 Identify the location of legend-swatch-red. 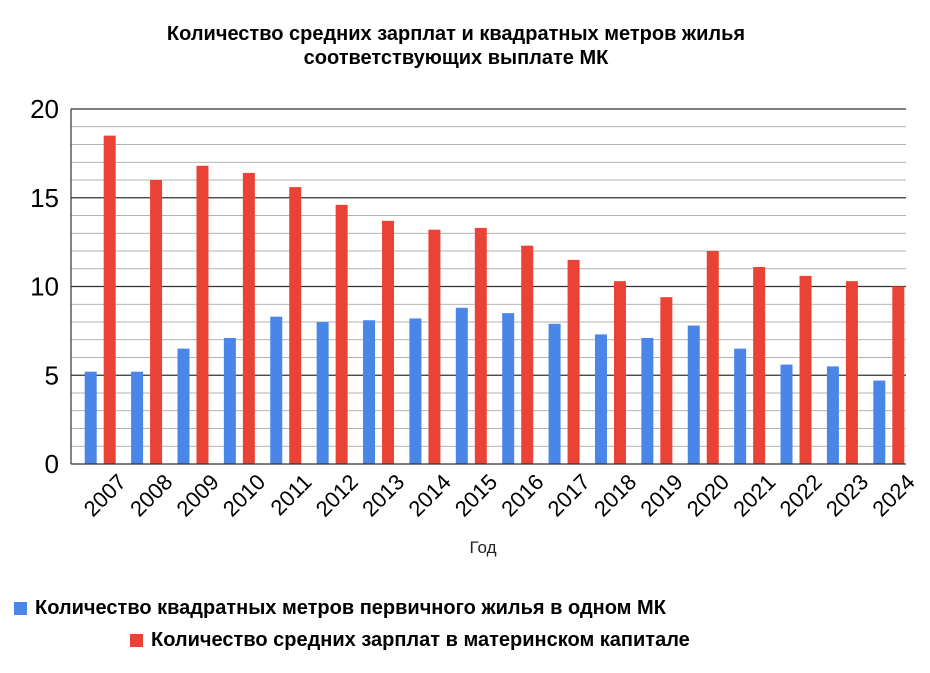
(136, 640).